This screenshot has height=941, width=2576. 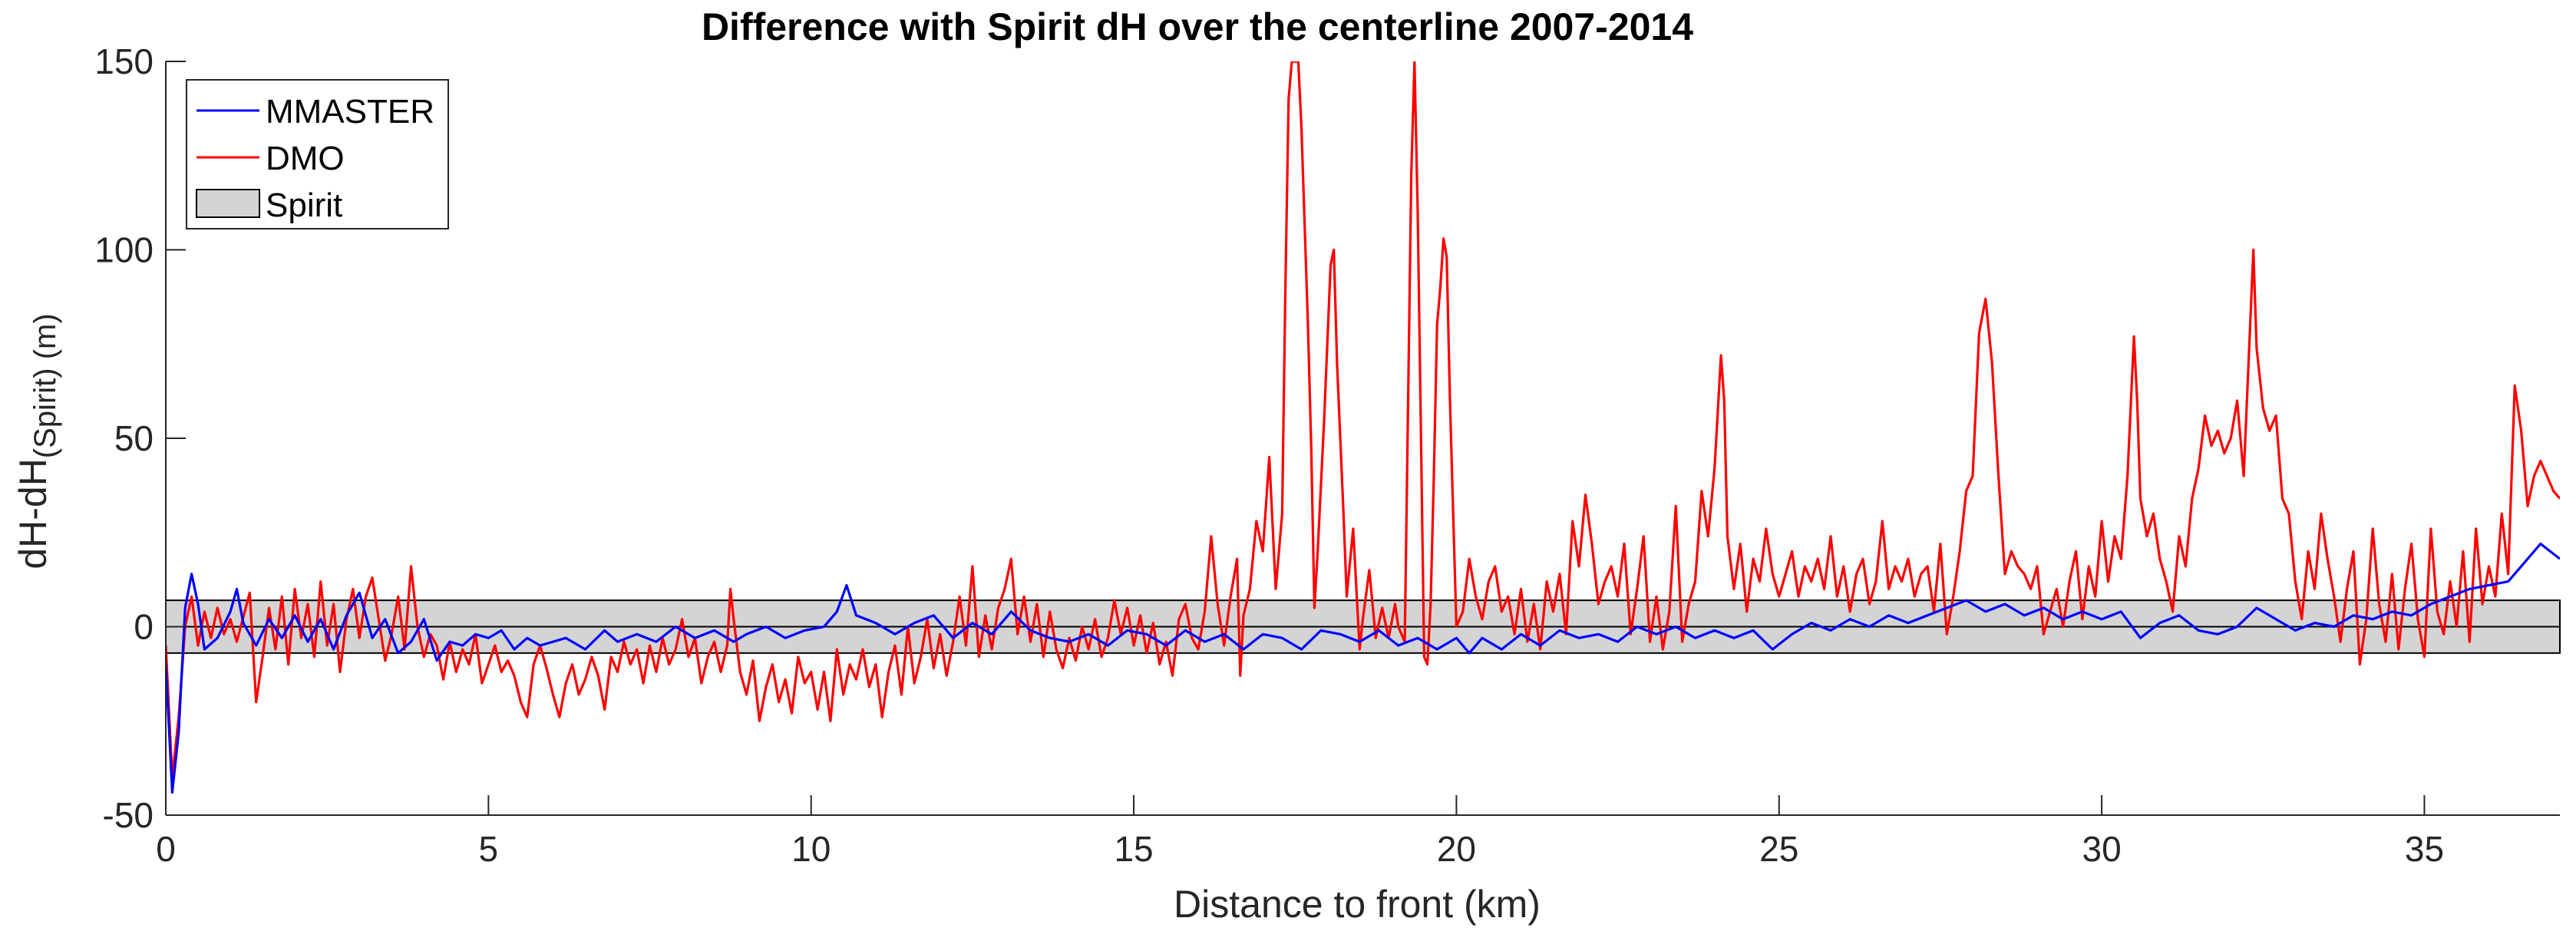 I want to click on x-tick-label-30: 30, so click(x=2102, y=849).